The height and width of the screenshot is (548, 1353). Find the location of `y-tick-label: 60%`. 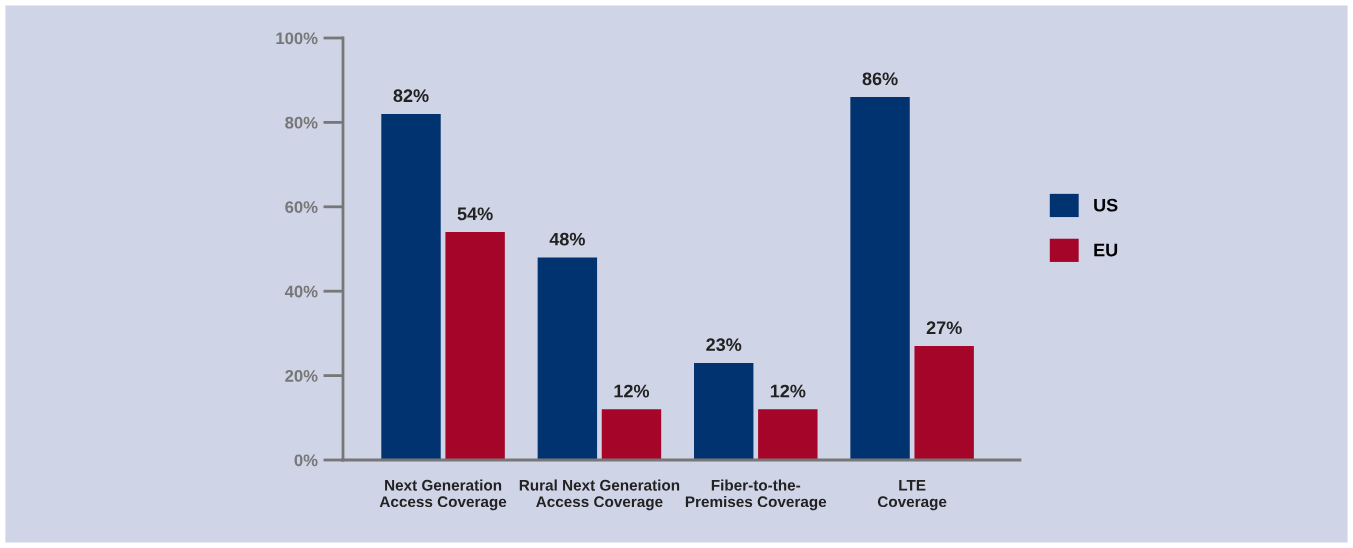

y-tick-label: 60% is located at coordinates (301, 207).